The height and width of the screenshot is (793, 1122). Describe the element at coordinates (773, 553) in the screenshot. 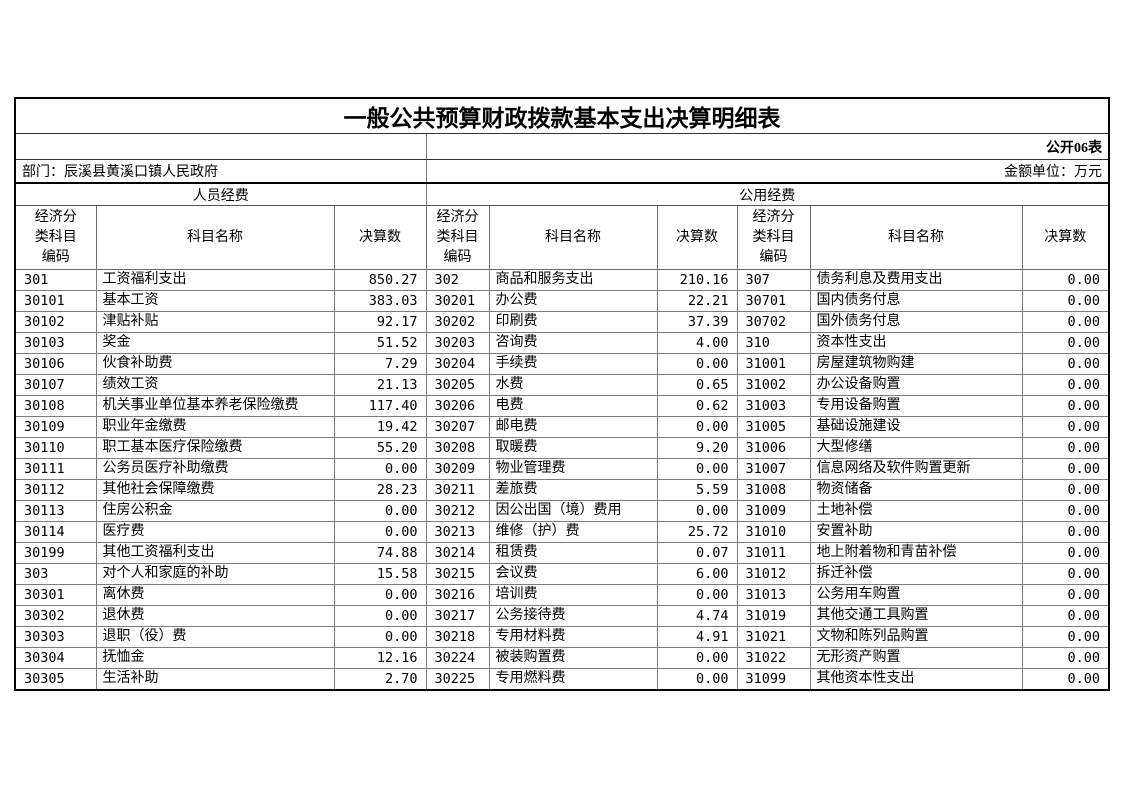

I see `code-cell: 31011` at that location.